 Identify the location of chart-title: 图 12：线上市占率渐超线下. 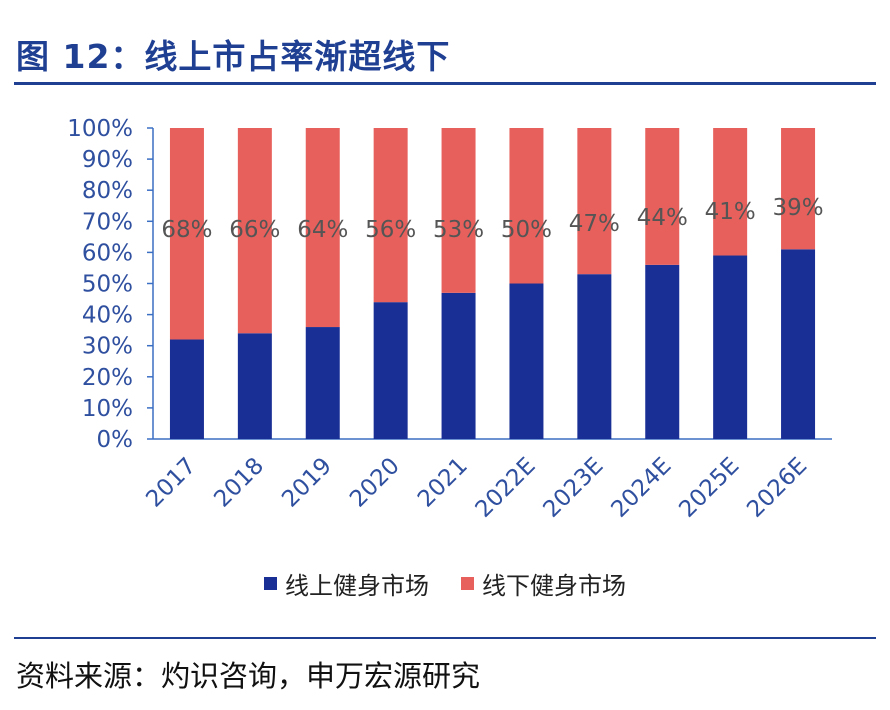
(233, 56).